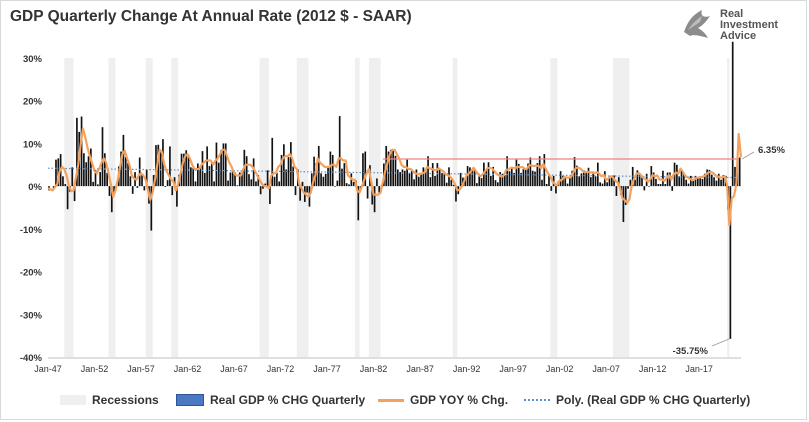 This screenshot has height=422, width=809. What do you see at coordinates (31, 209) in the screenshot?
I see `y-axis: -40% -30% -20% -10% 0% 10% 20% 30%` at bounding box center [31, 209].